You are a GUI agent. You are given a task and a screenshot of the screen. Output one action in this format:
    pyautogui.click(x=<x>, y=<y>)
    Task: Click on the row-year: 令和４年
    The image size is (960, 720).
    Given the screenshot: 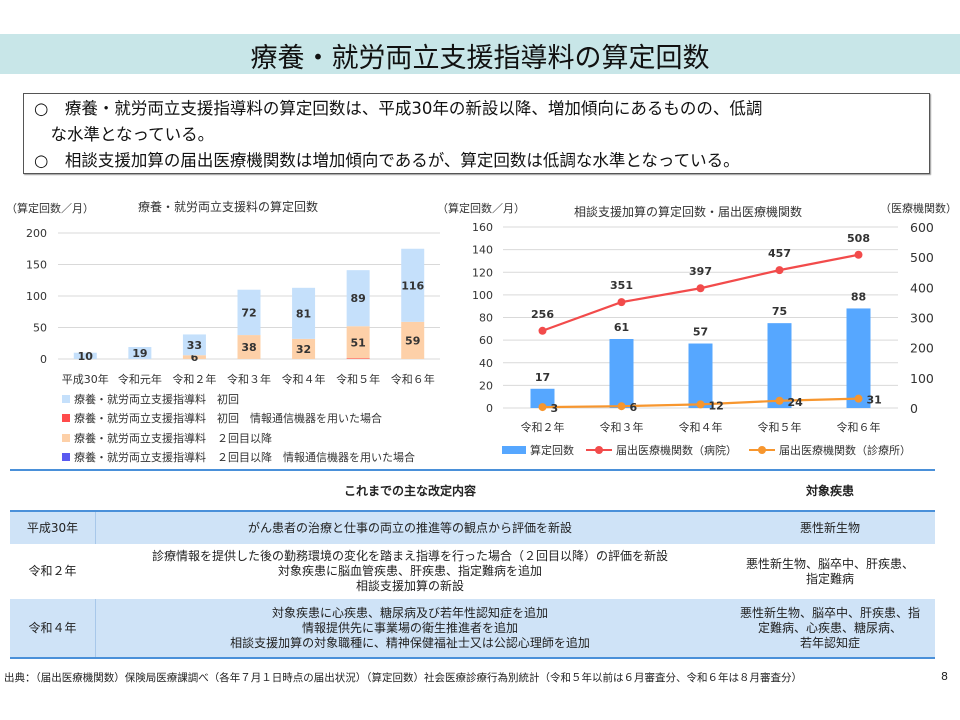 What is the action you would take?
    pyautogui.click(x=52, y=627)
    